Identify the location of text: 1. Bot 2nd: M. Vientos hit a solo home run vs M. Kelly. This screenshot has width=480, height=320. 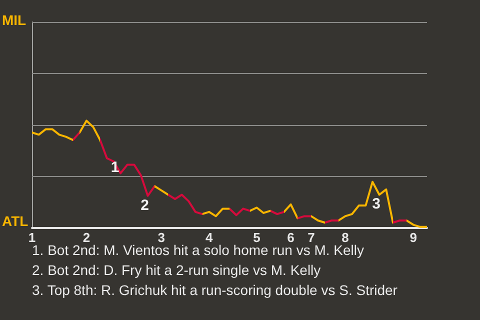
(198, 250).